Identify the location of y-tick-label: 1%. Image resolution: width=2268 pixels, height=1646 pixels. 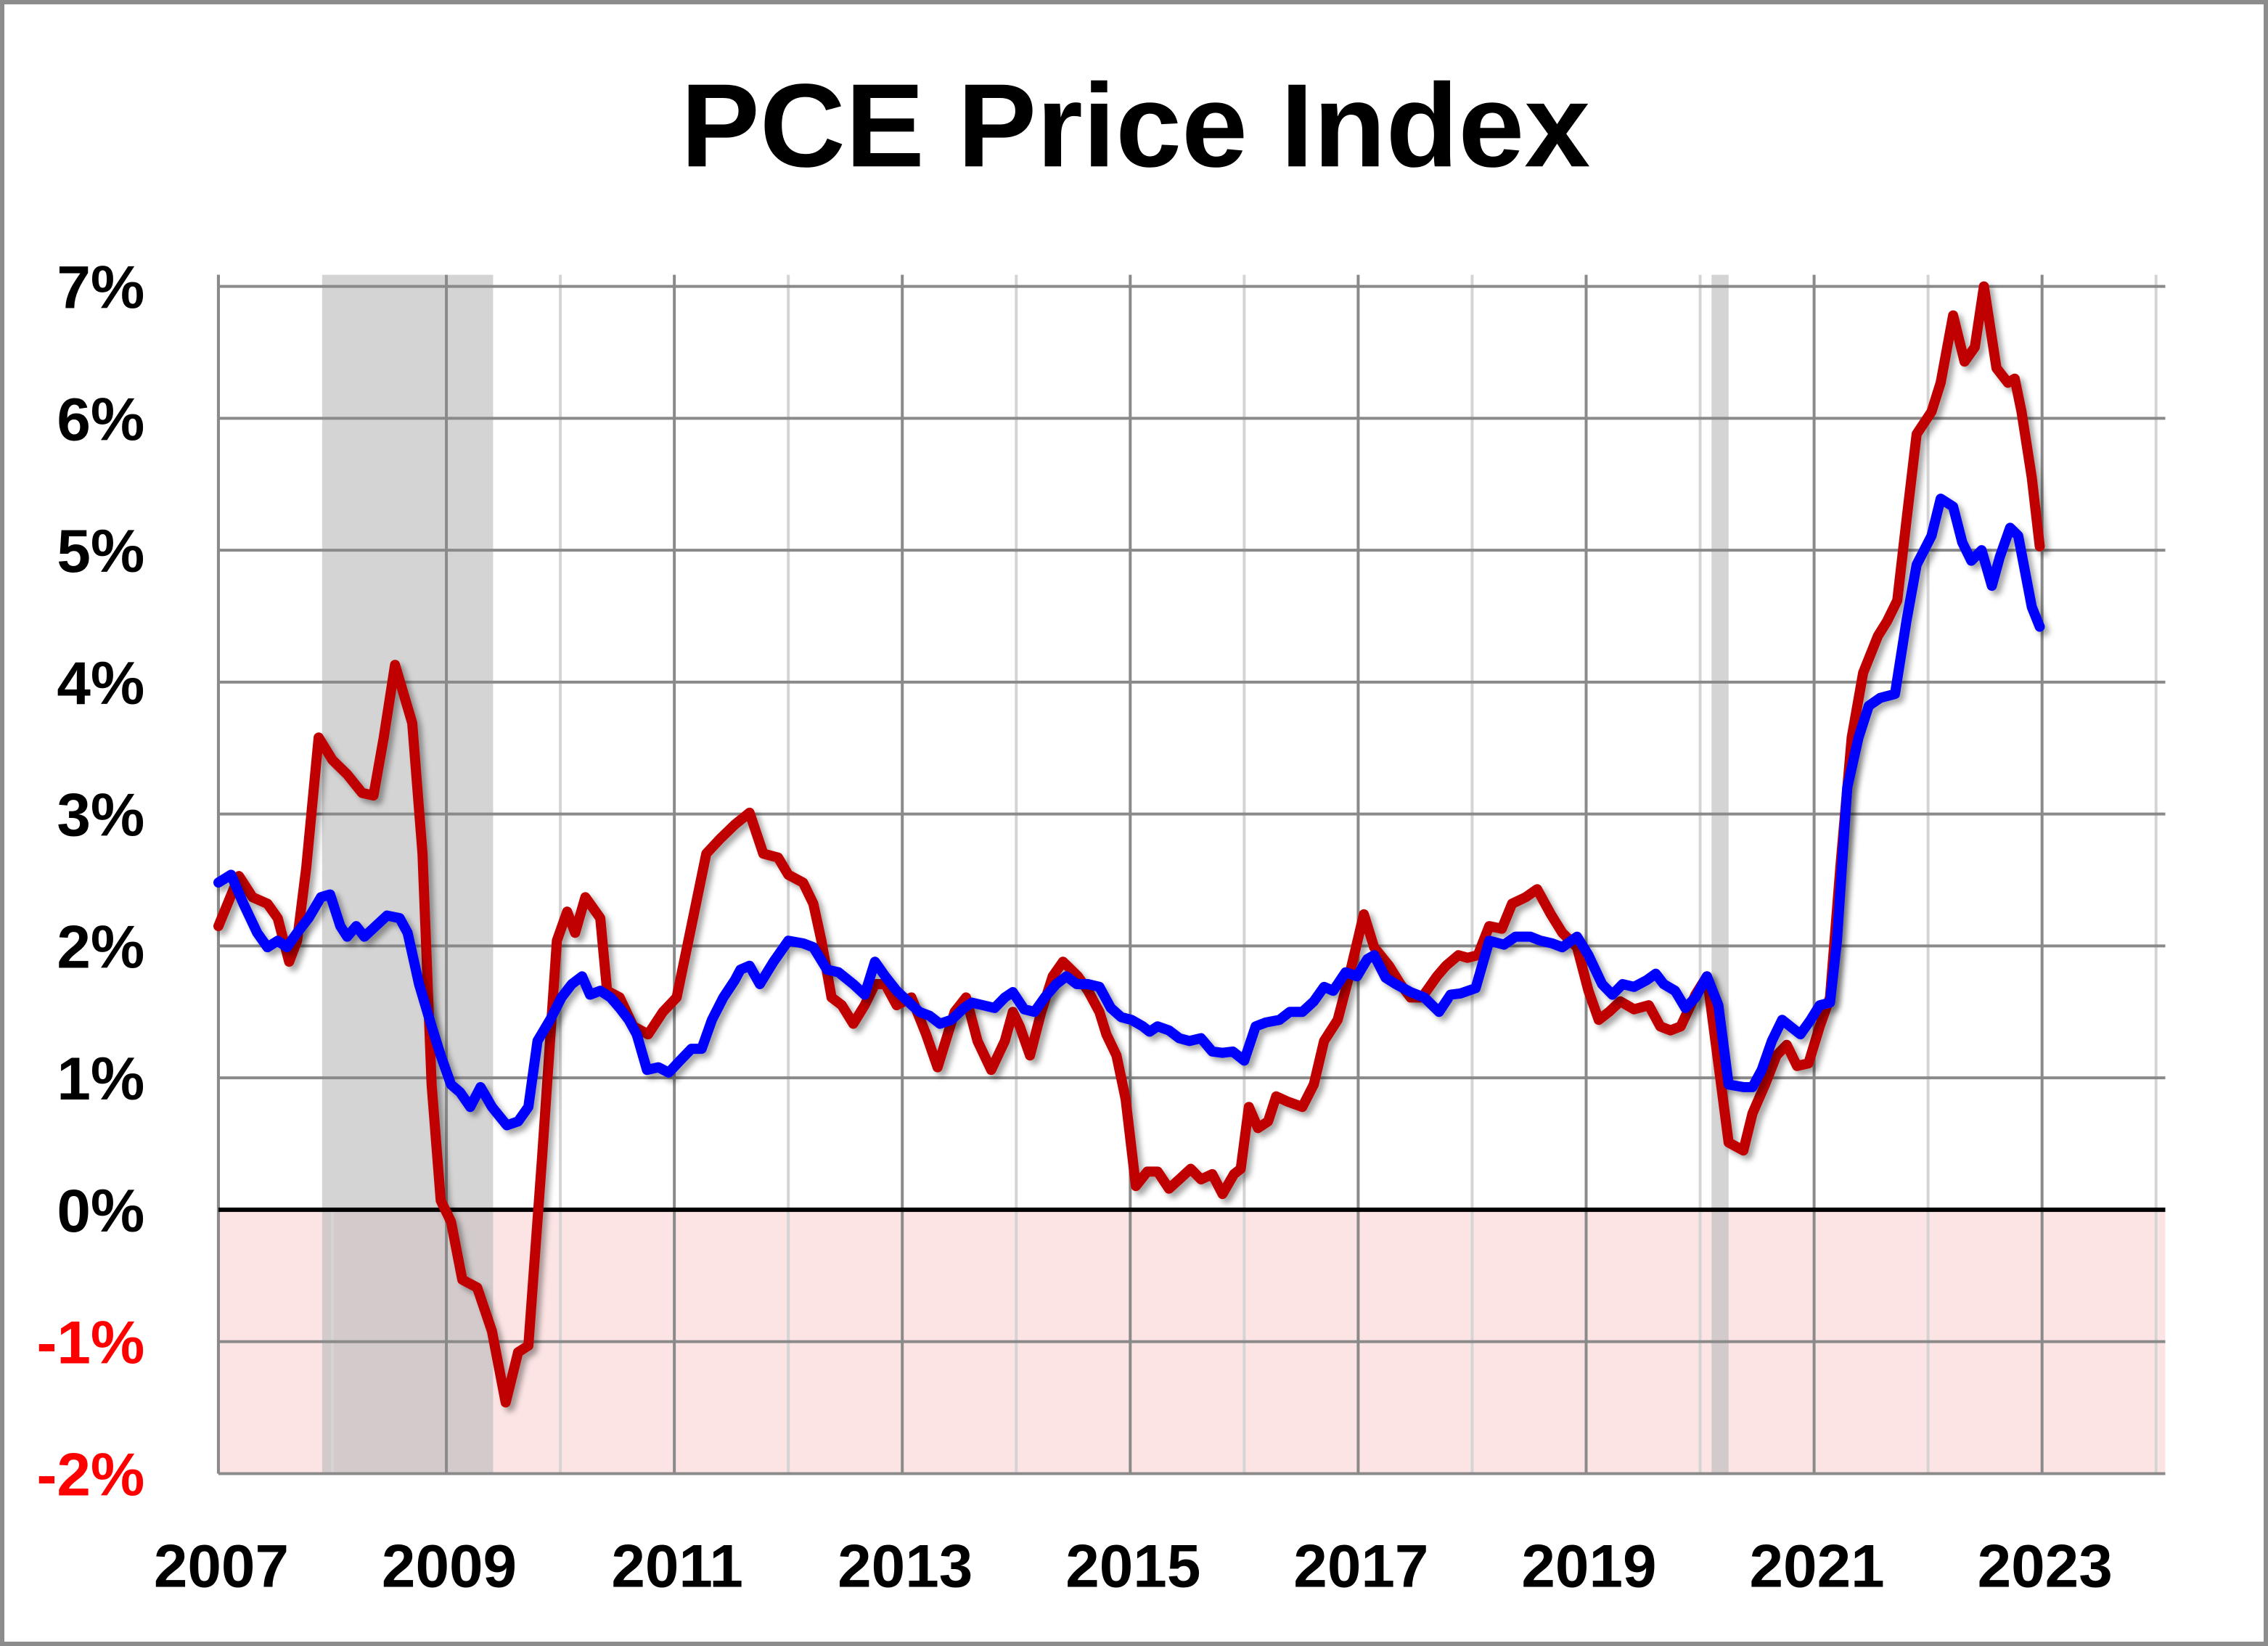
(100, 1078).